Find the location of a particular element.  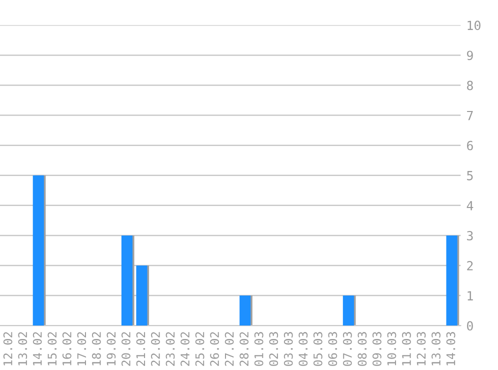

y-tick-label: 9 is located at coordinates (469, 55).